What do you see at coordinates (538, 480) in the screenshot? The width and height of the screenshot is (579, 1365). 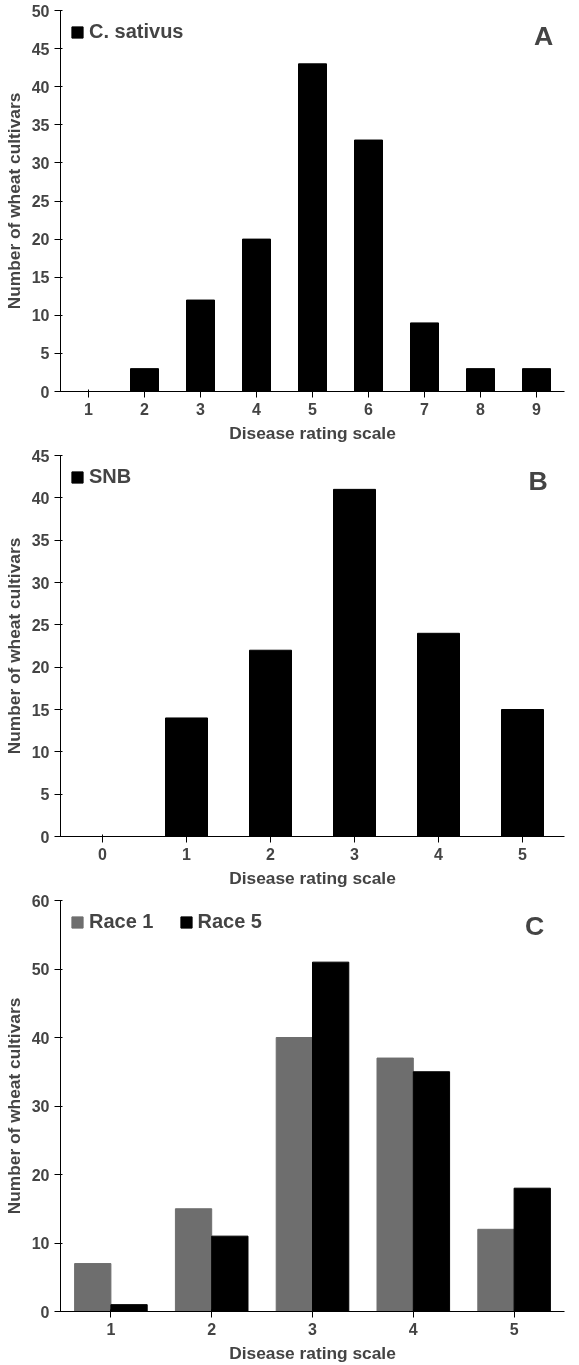 I see `annotation: B` at bounding box center [538, 480].